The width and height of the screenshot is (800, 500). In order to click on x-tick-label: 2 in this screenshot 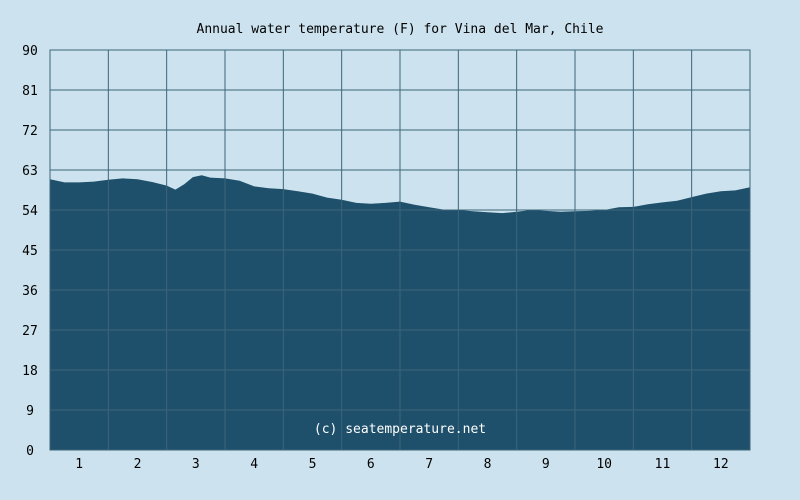, I will do `click(138, 464)`.